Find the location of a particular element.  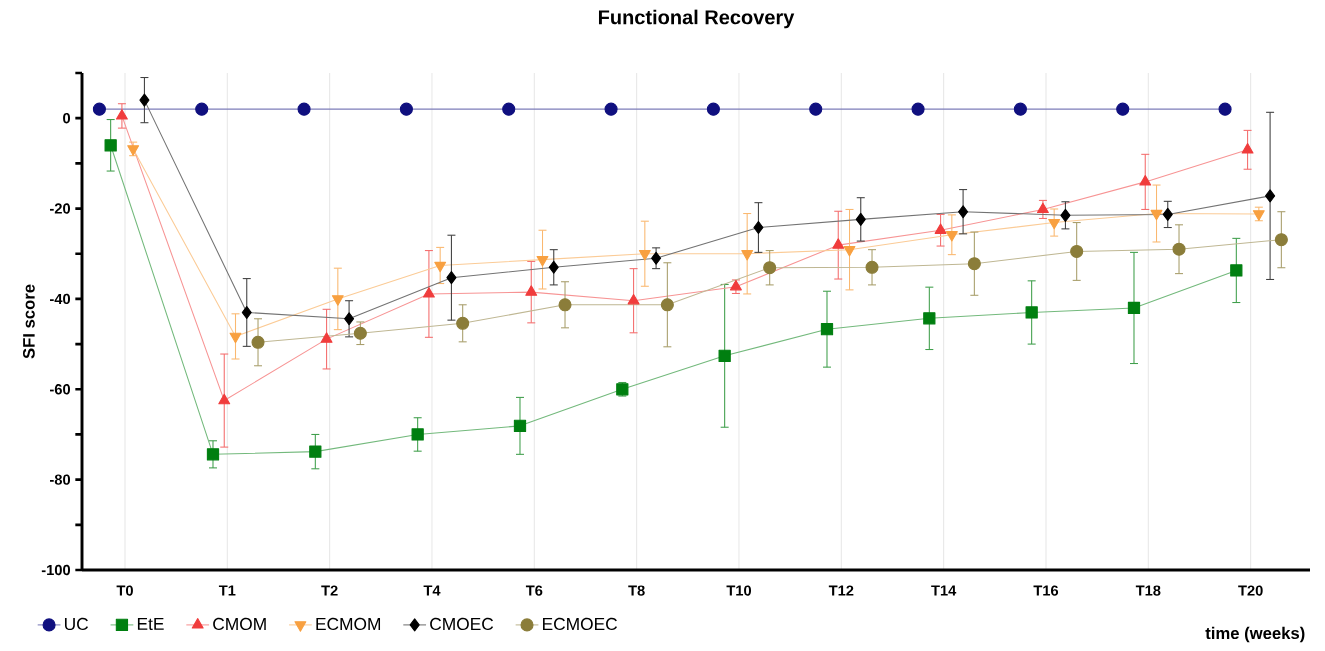

y-tick-label: -80 is located at coordinates (60, 479).